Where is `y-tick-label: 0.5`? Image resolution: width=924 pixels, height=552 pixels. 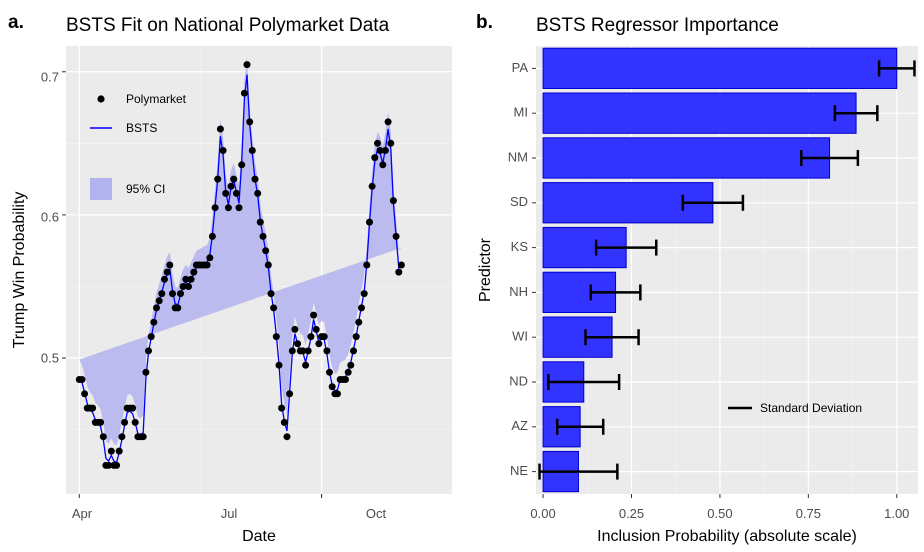
y-tick-label: 0.5 is located at coordinates (50, 357).